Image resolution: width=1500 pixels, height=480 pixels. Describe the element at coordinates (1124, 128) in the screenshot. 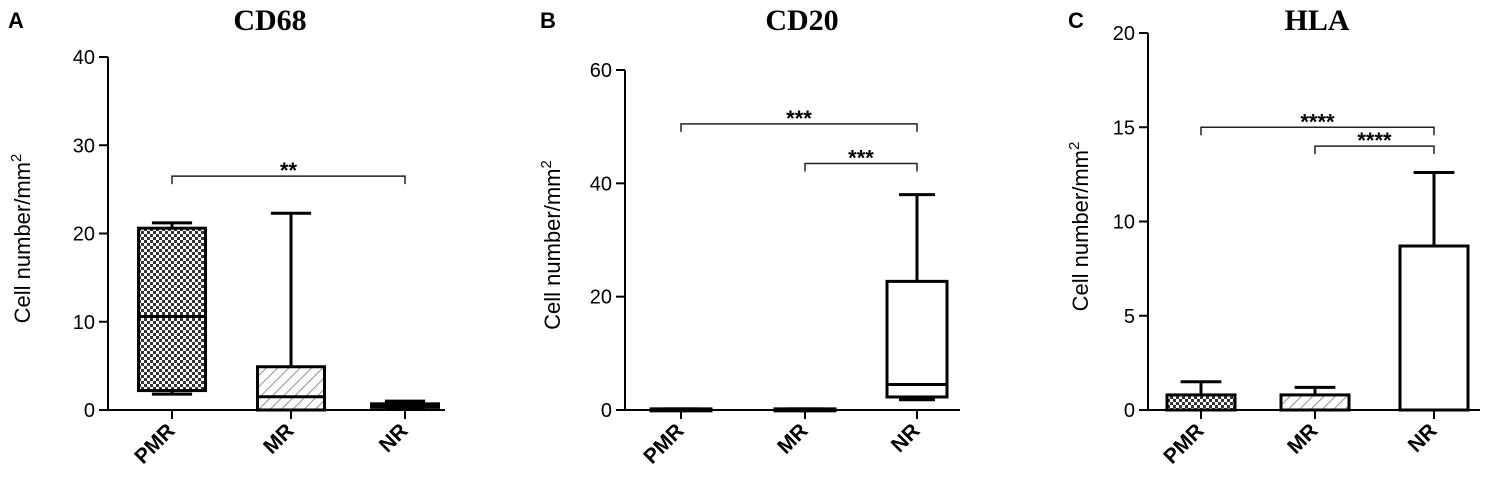

I see `y-tick-label: 15` at that location.